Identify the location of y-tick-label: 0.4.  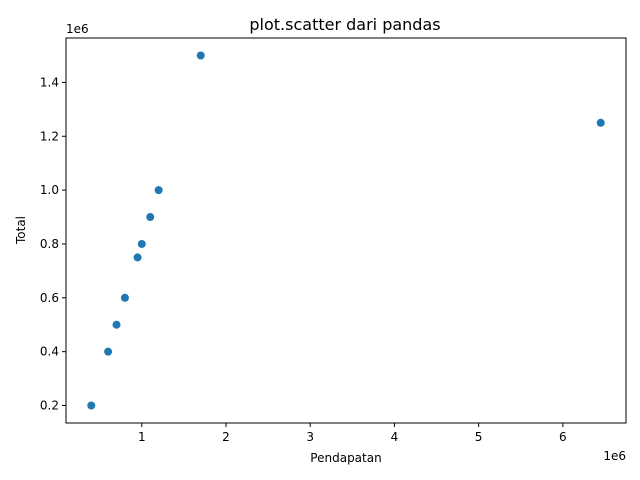
(49, 352).